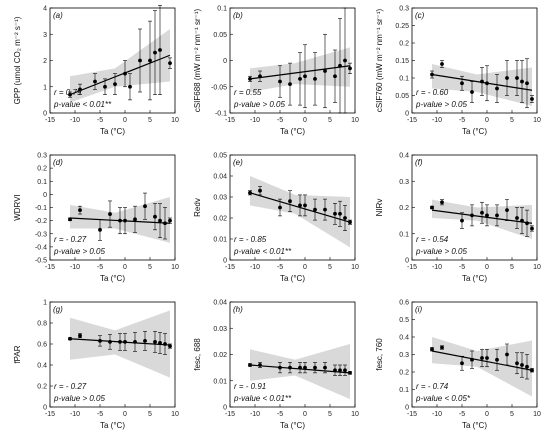 The width and height of the screenshot is (550, 446). Describe the element at coordinates (220, 381) in the screenshot. I see `y-tick-label: 0.01` at that location.